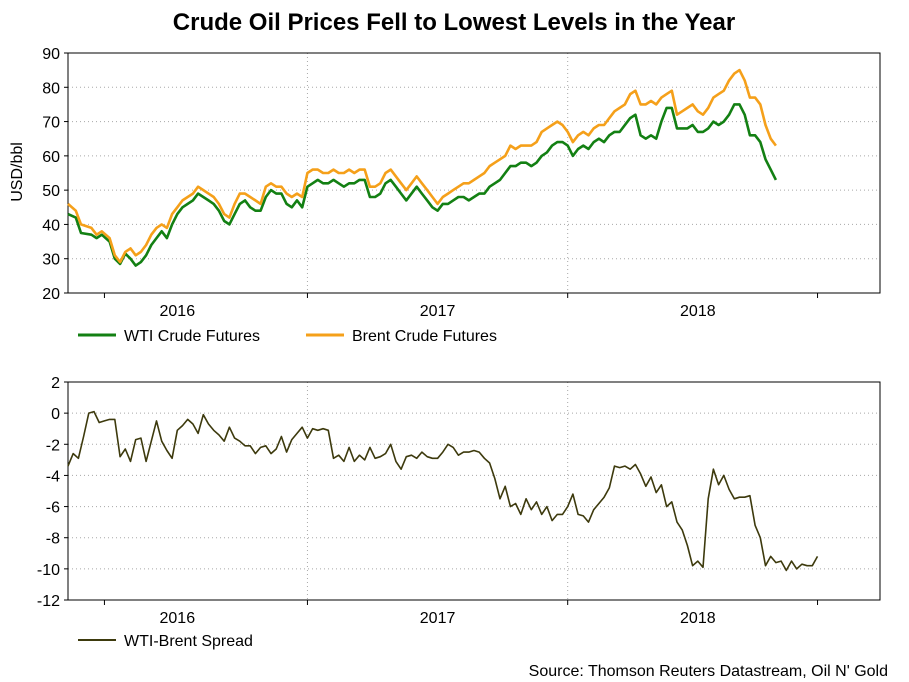 This screenshot has width=909, height=682. What do you see at coordinates (51, 123) in the screenshot?
I see `price-y-tick-label: 70` at bounding box center [51, 123].